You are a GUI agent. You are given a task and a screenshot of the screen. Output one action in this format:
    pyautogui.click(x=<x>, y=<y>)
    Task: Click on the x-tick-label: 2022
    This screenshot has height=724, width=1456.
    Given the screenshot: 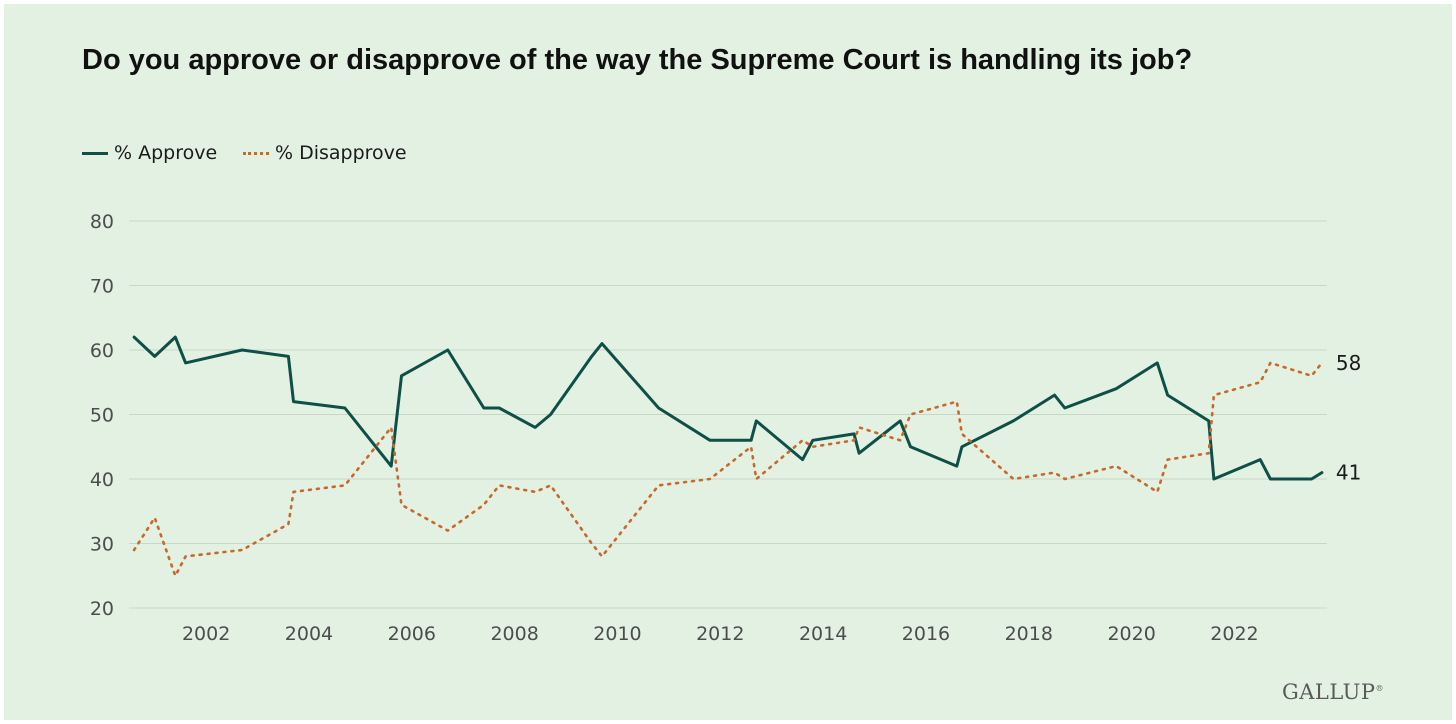 What is the action you would take?
    pyautogui.click(x=1234, y=634)
    